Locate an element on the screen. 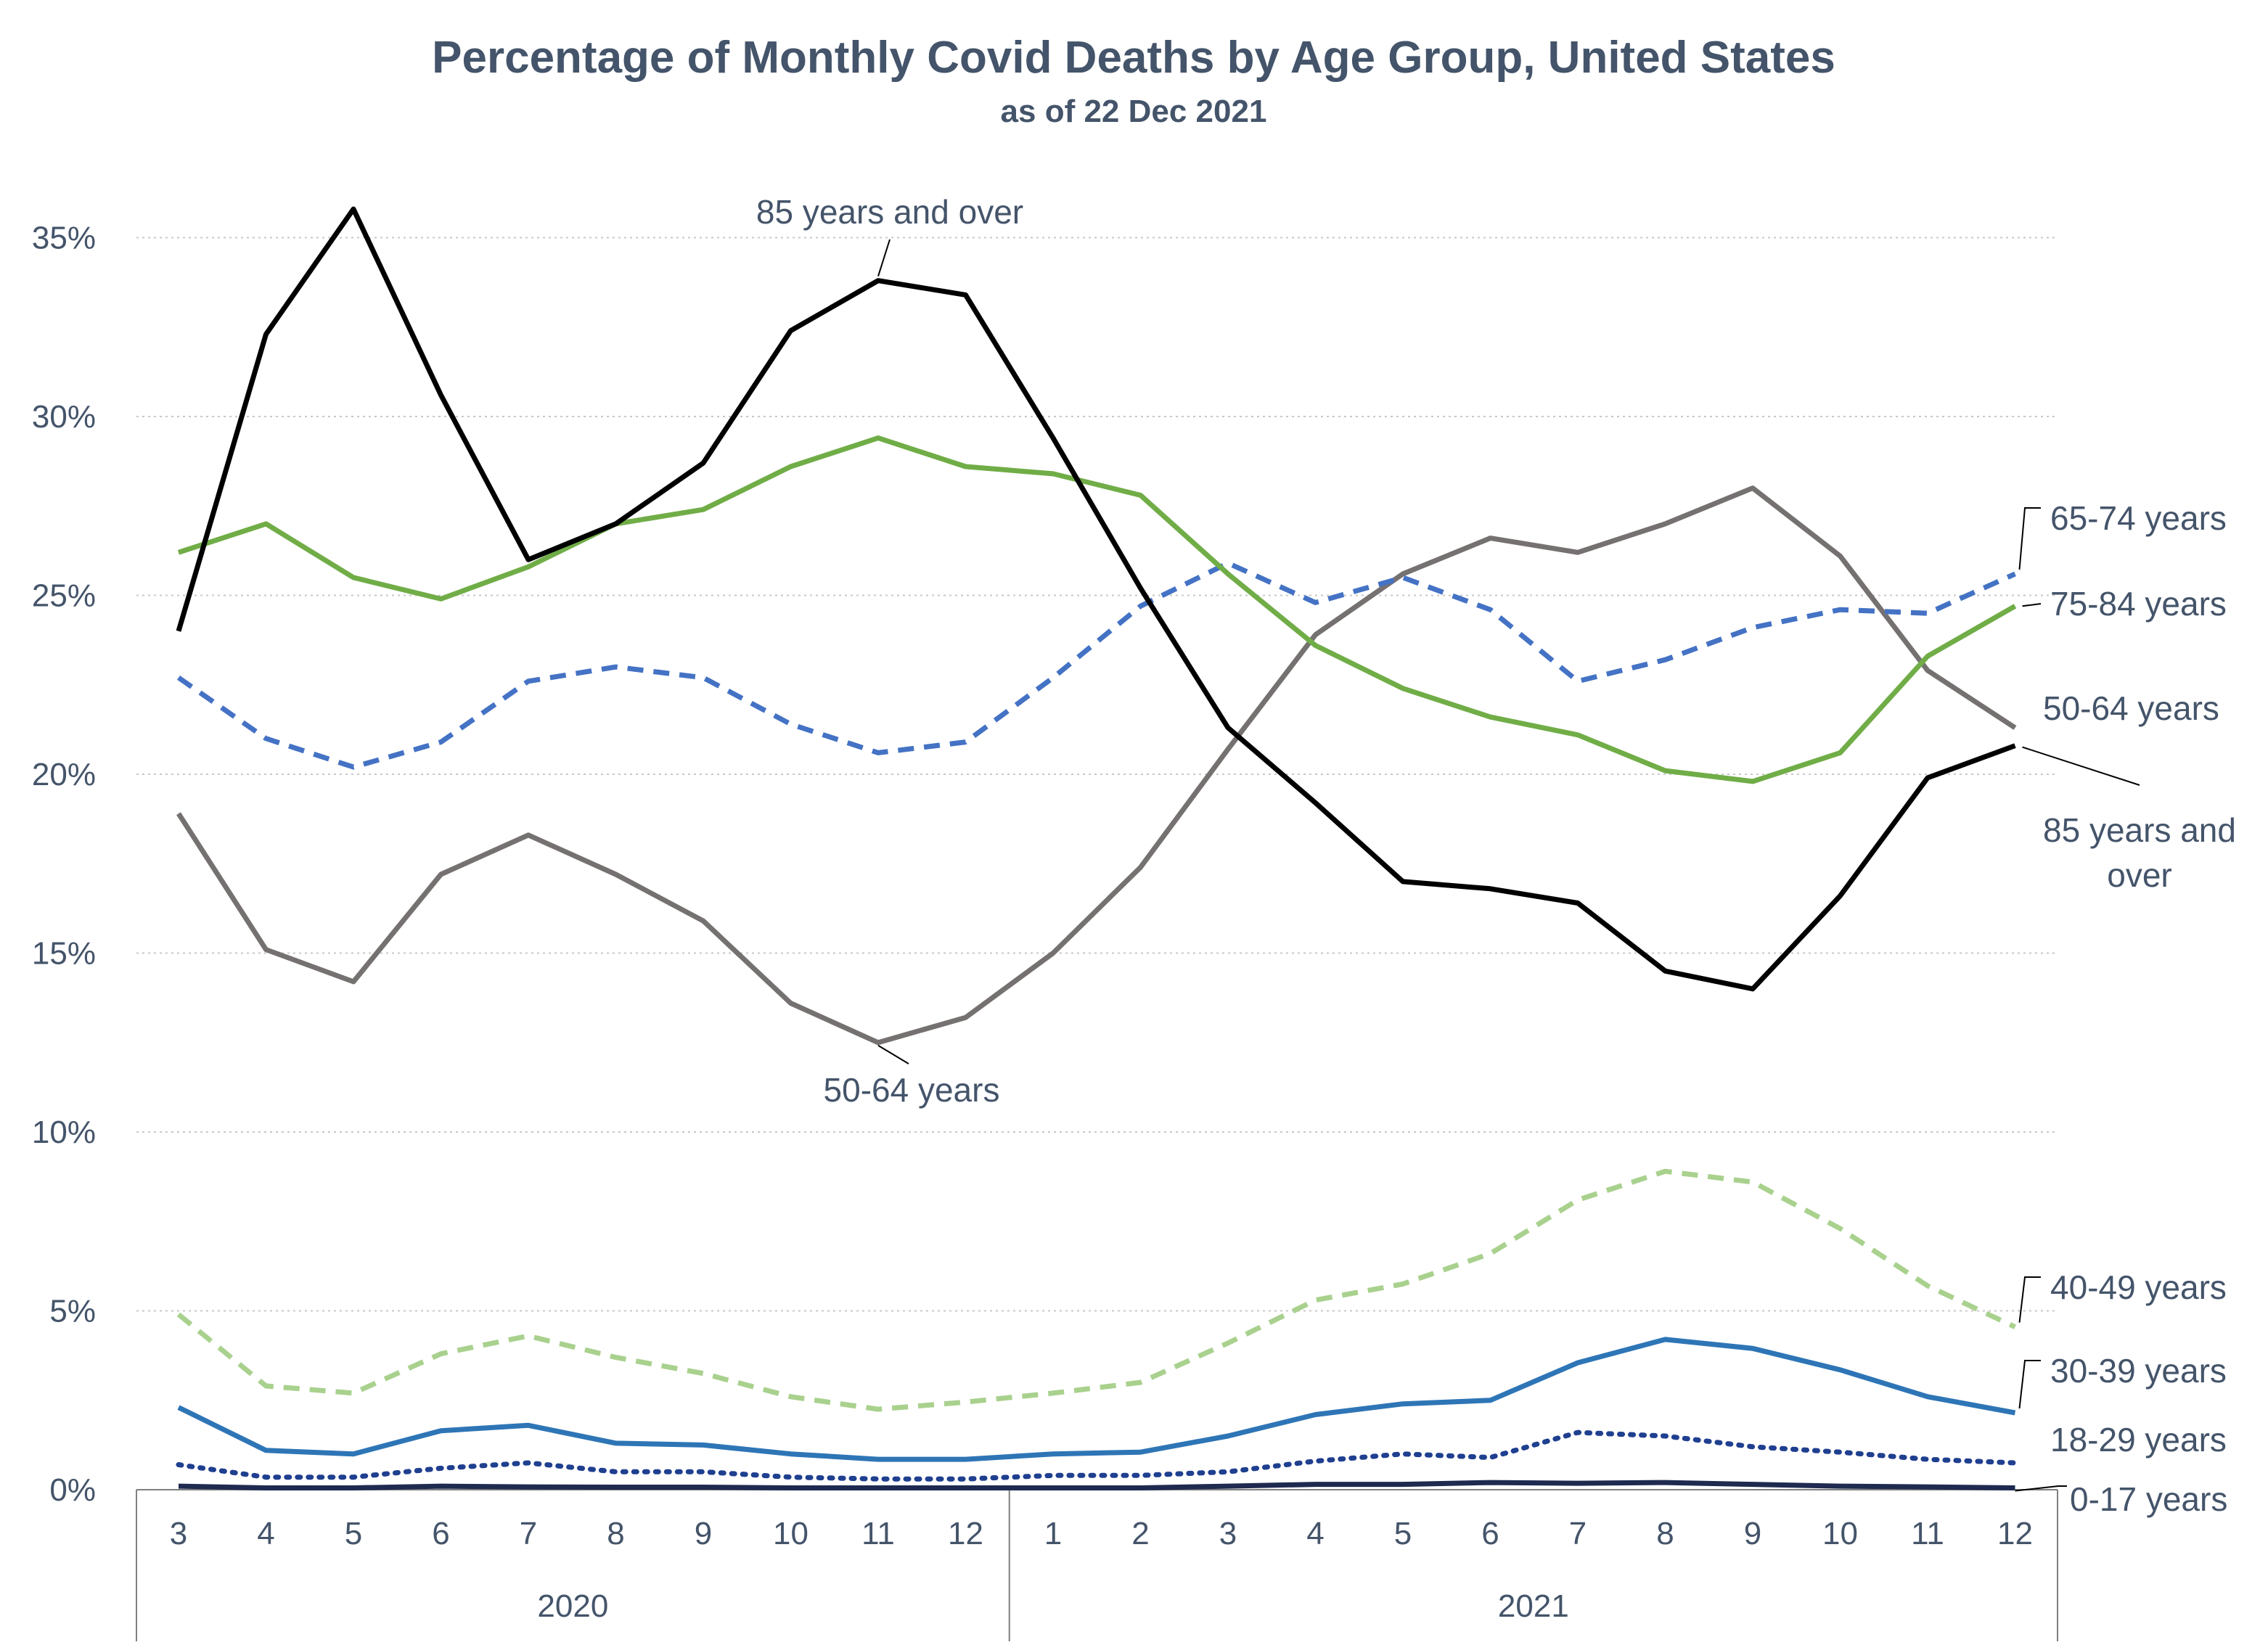  series-label: 75-84 years is located at coordinates (2138, 604).